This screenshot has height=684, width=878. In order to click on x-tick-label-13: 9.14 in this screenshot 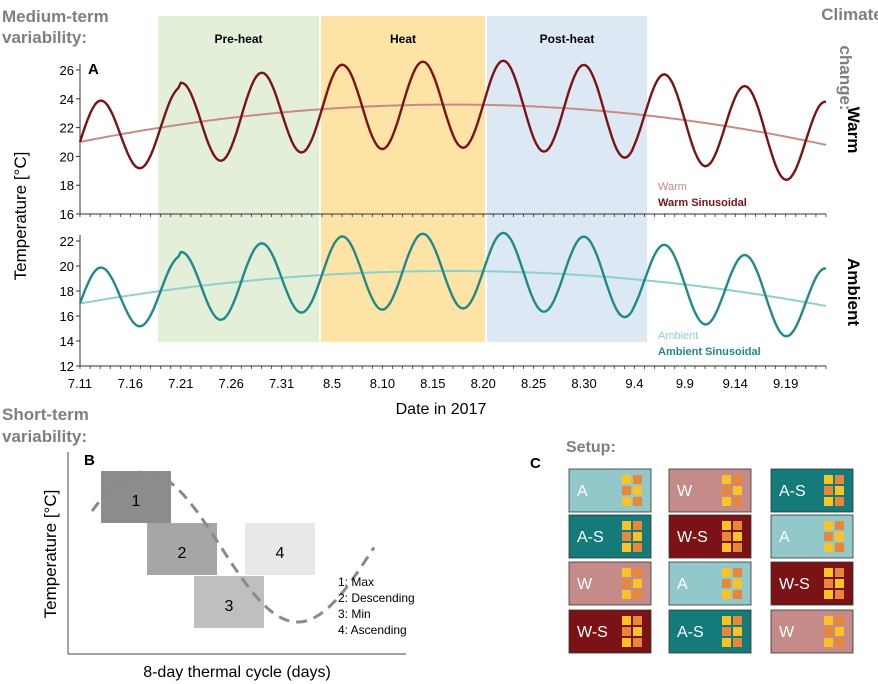, I will do `click(735, 383)`.